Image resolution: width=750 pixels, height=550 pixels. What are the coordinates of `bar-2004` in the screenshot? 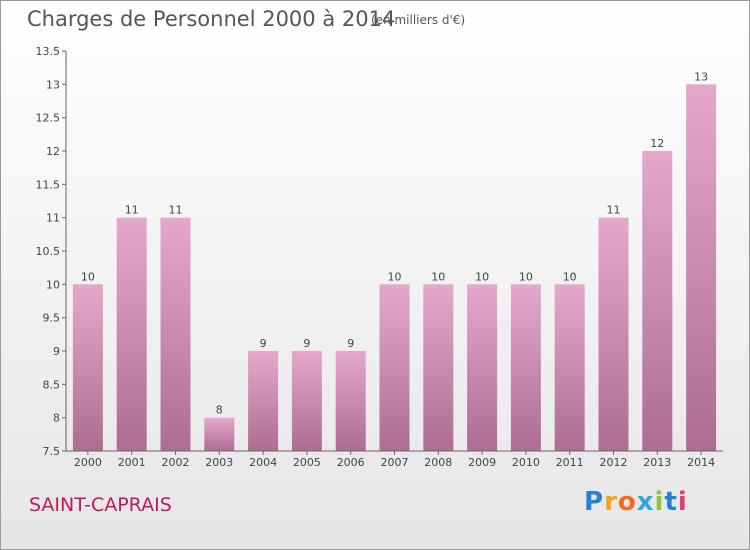 It's located at (263, 401).